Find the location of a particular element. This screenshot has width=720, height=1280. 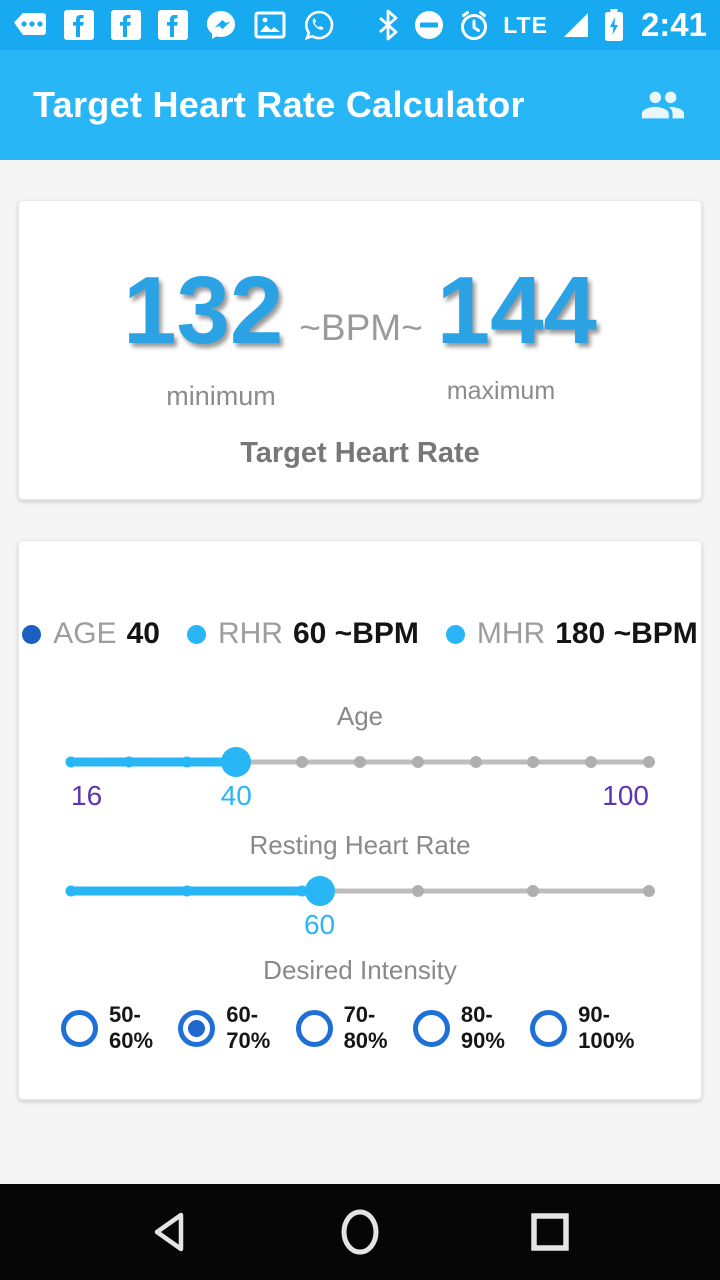

rhr-slider-label: Resting Heart Rate is located at coordinates (360, 845).